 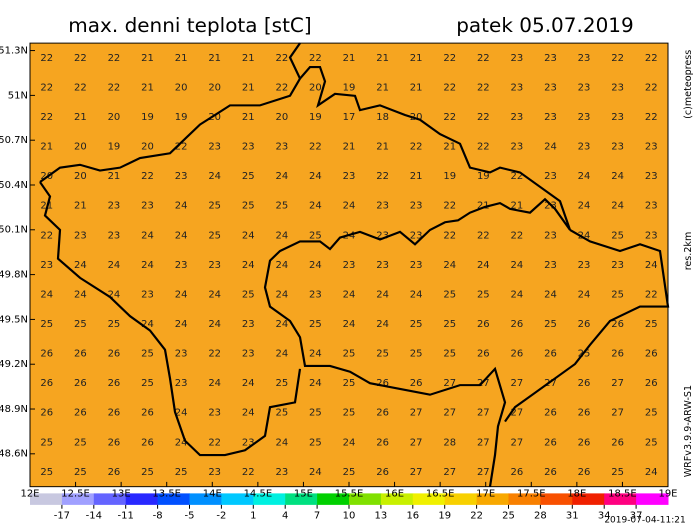 I want to click on colorbar-label: 22, so click(x=476, y=516).